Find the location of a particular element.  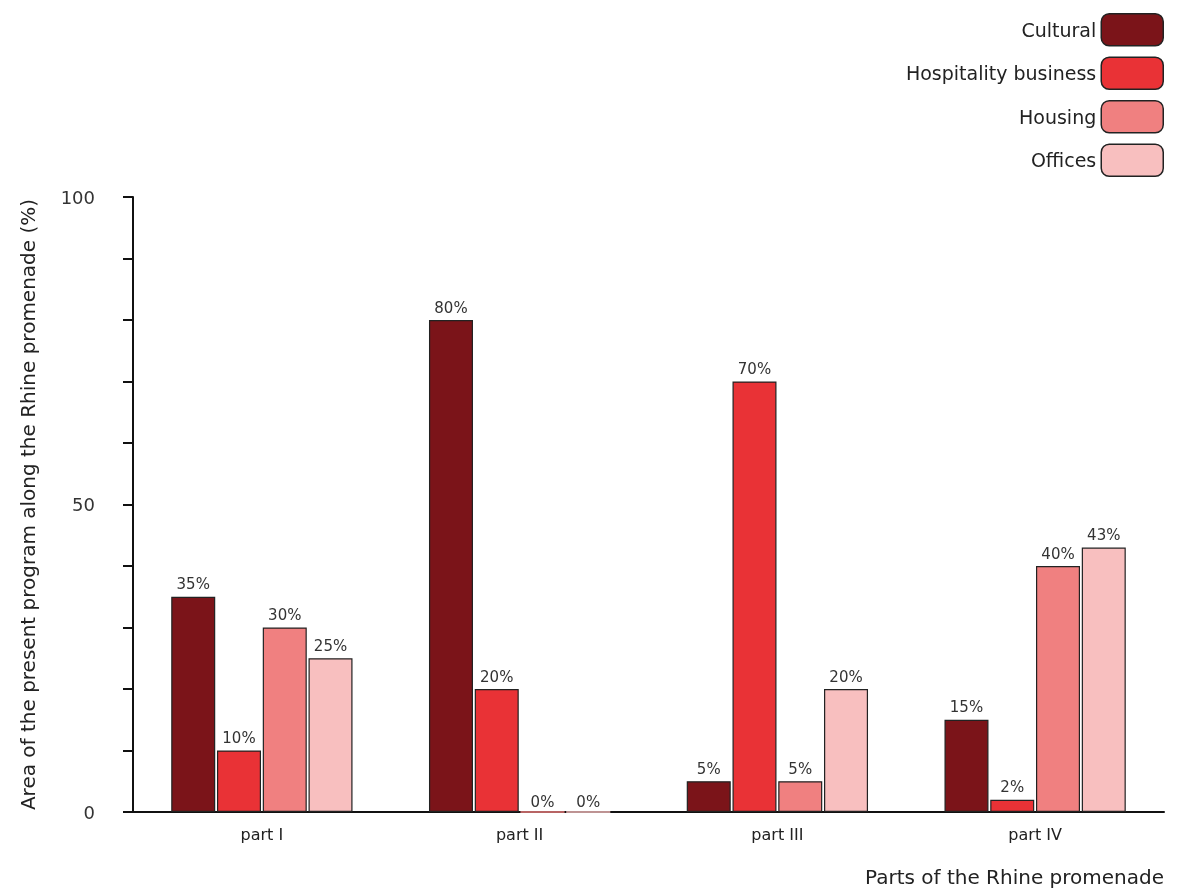

data-label: 43% is located at coordinates (1104, 535).